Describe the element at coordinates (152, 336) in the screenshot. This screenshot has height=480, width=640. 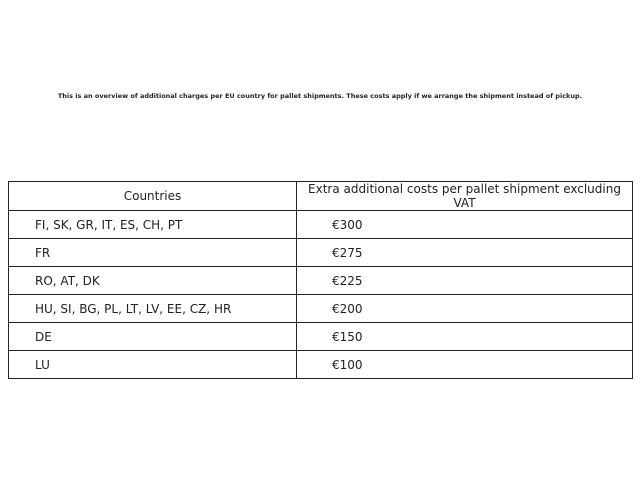
I see `countries-cell: DE` at that location.